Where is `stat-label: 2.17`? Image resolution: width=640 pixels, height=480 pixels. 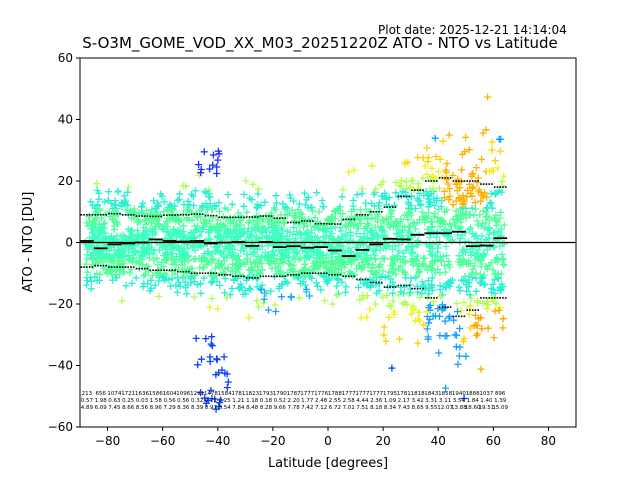
stat-label: 2.17 is located at coordinates (404, 401).